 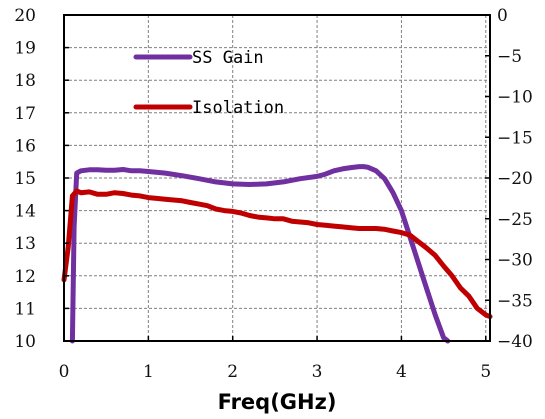 I want to click on y-tick-label: 14, so click(x=25, y=212).